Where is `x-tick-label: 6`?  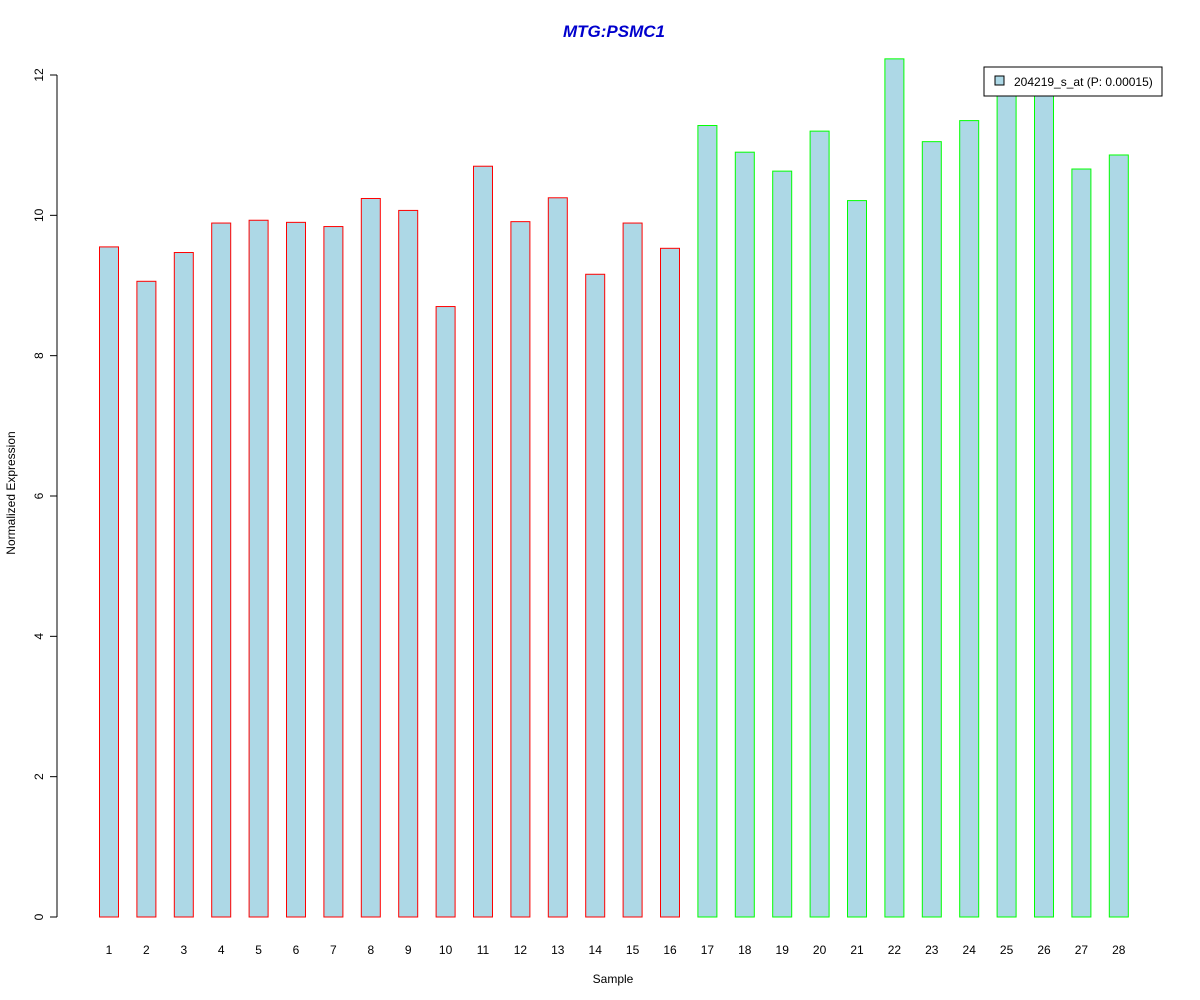
x-tick-label: 6 is located at coordinates (296, 950).